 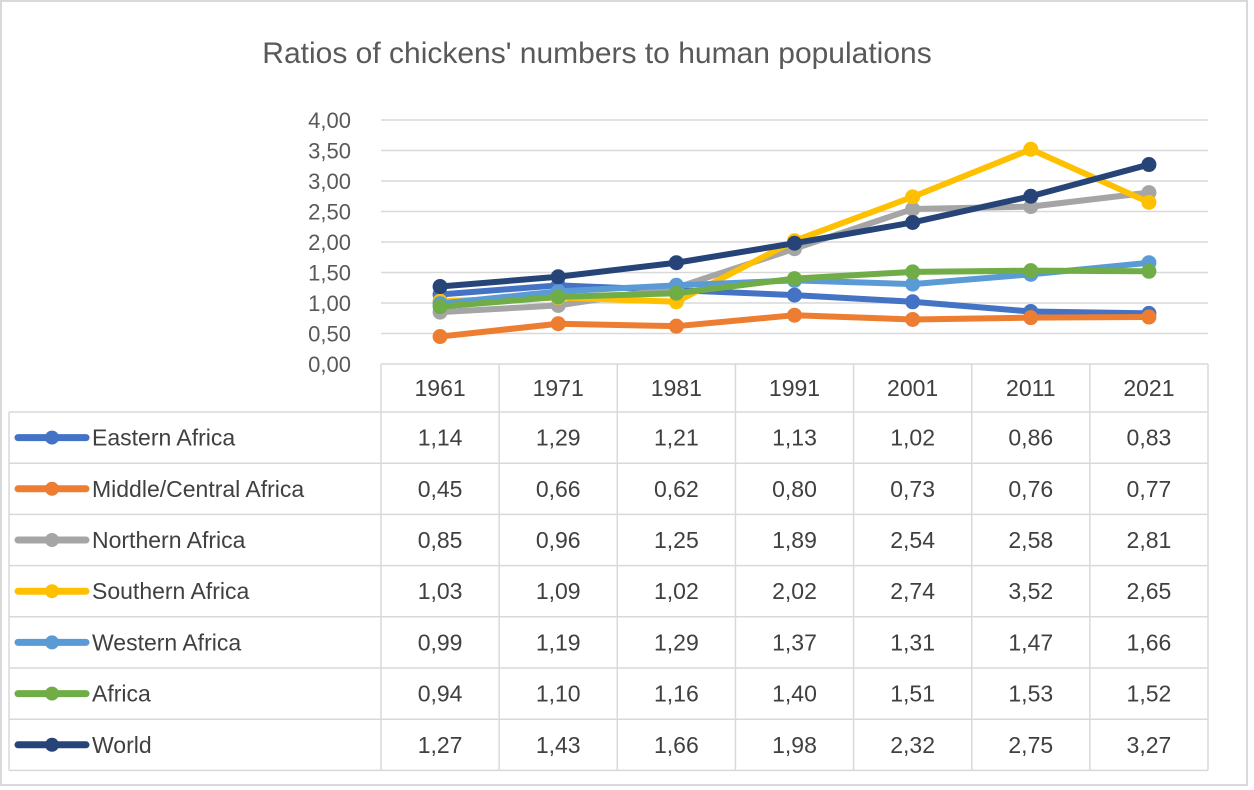 What do you see at coordinates (558, 591) in the screenshot?
I see `data-table-cell: 1,09` at bounding box center [558, 591].